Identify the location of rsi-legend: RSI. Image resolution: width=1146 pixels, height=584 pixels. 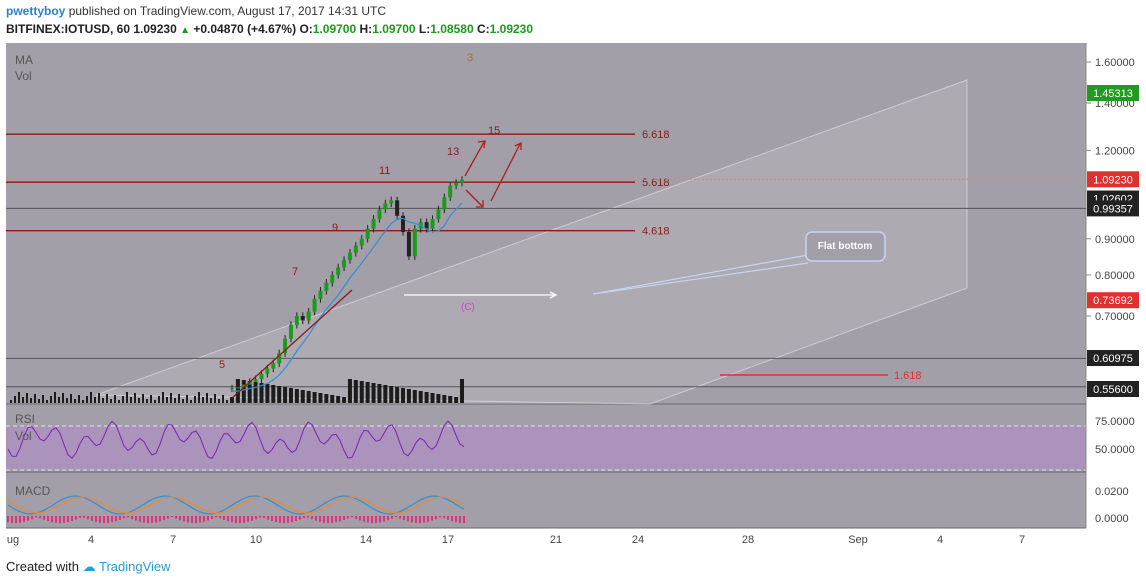
(25, 419).